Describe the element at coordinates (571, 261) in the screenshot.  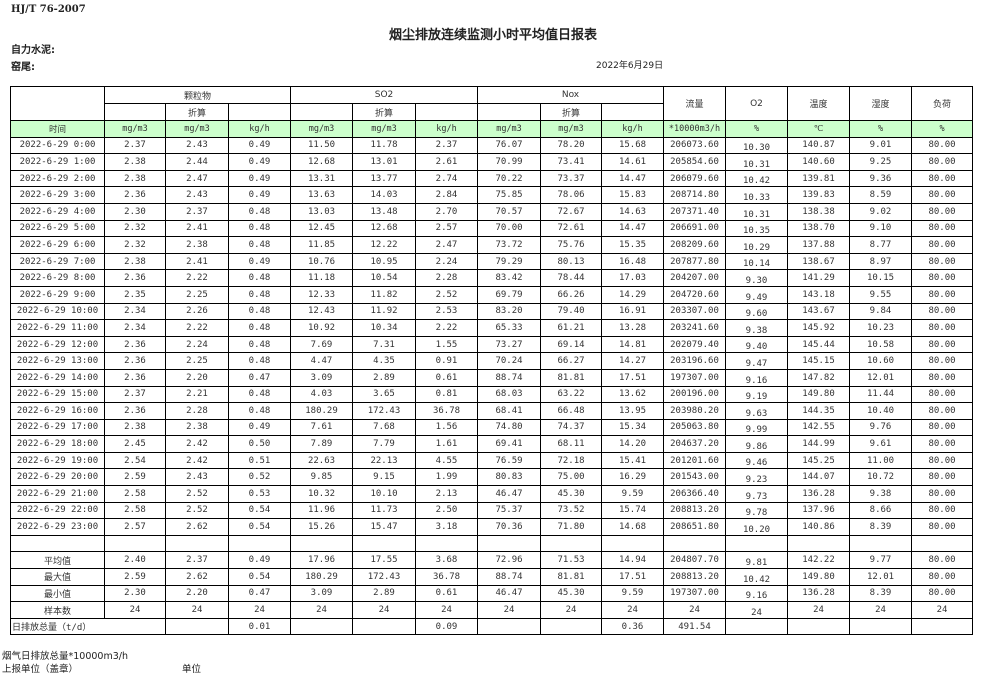
I see `value-cell: 80.13` at that location.